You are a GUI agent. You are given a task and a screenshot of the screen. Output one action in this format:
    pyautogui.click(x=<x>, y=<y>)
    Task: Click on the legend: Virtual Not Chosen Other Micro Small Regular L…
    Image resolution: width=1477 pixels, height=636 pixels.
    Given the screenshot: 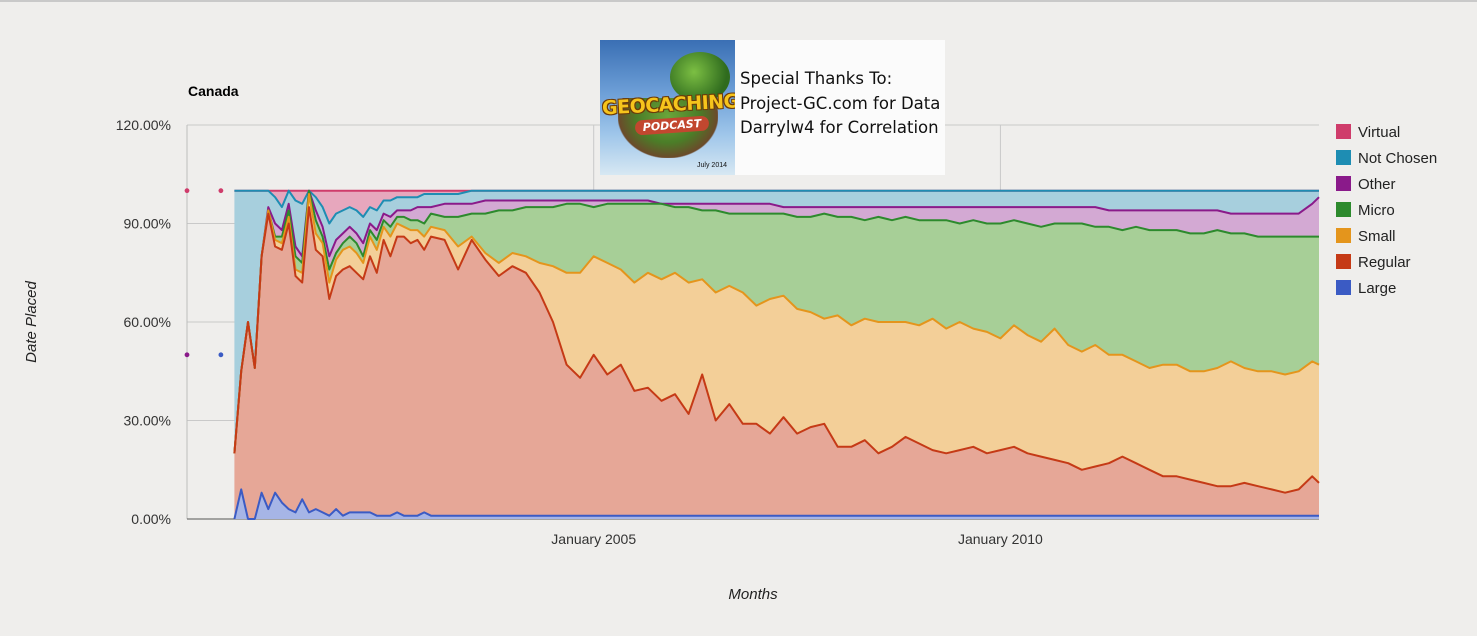 What is the action you would take?
    pyautogui.click(x=1386, y=210)
    